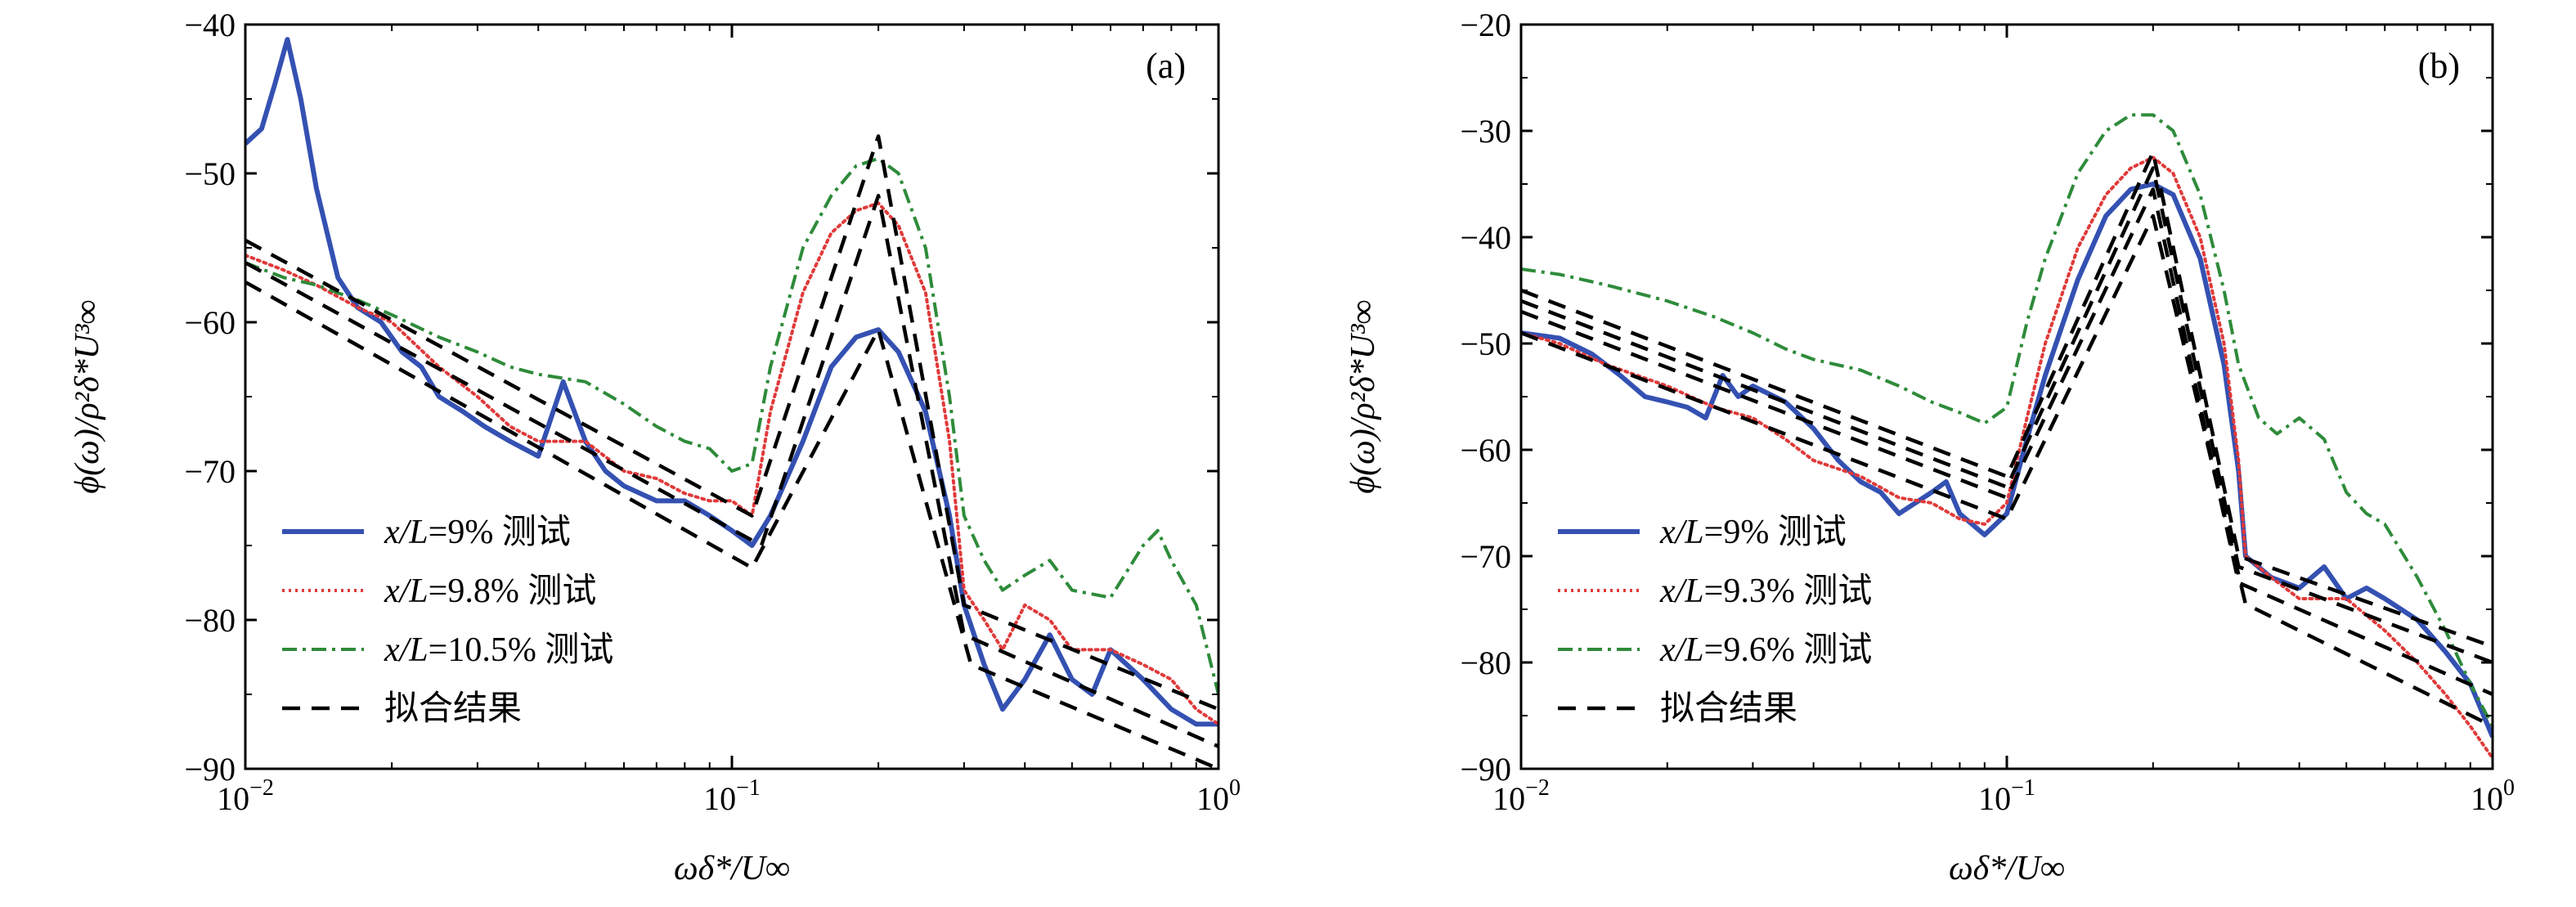 This screenshot has width=2576, height=907. Describe the element at coordinates (490, 591) in the screenshot. I see `legend-entry: x/L=9.8% 测试` at that location.